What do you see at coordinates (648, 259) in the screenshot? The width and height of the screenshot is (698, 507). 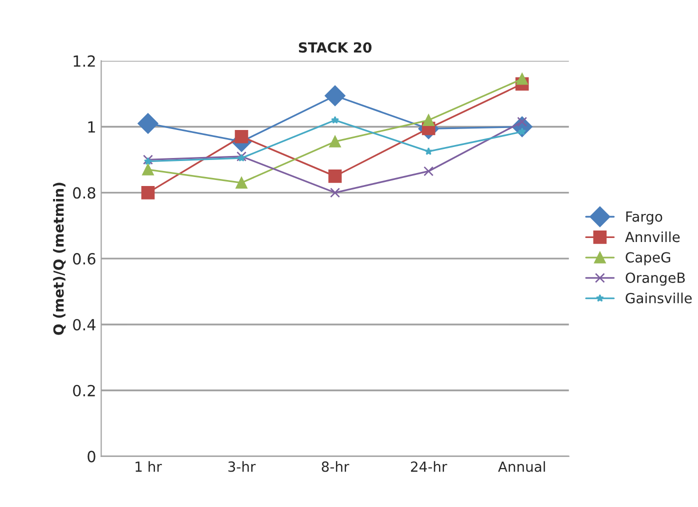 I see `legend-label: CapeG` at bounding box center [648, 259].